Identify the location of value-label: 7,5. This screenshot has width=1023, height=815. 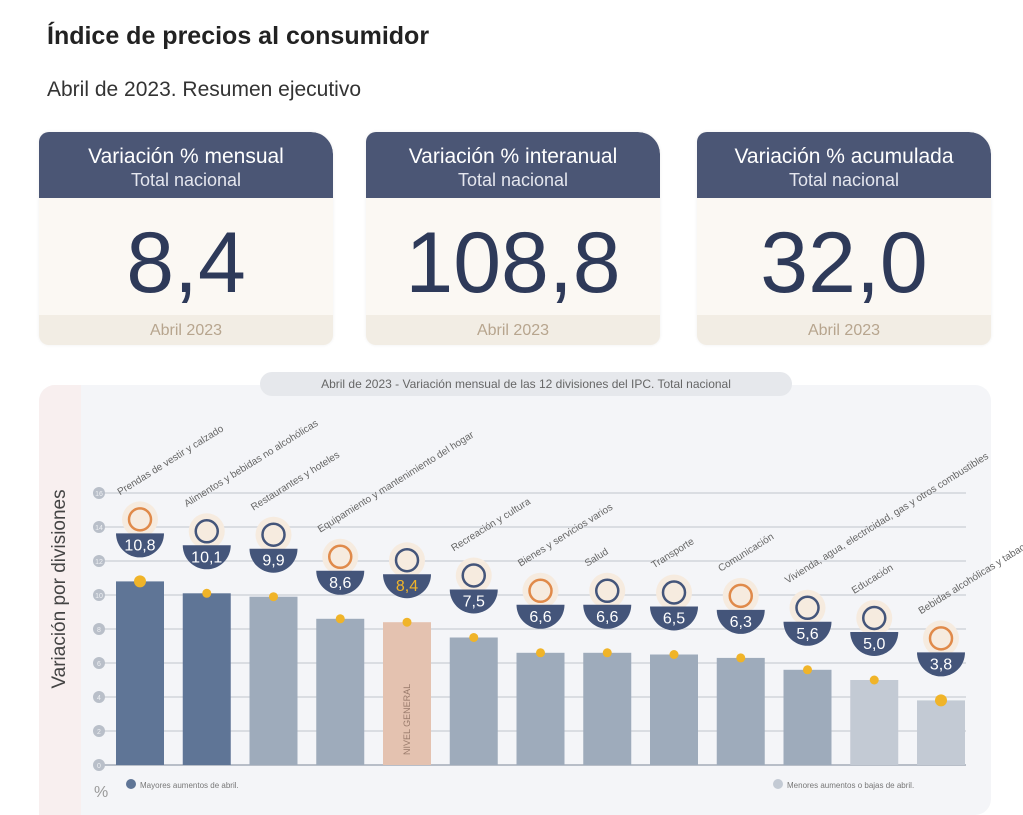
(474, 602).